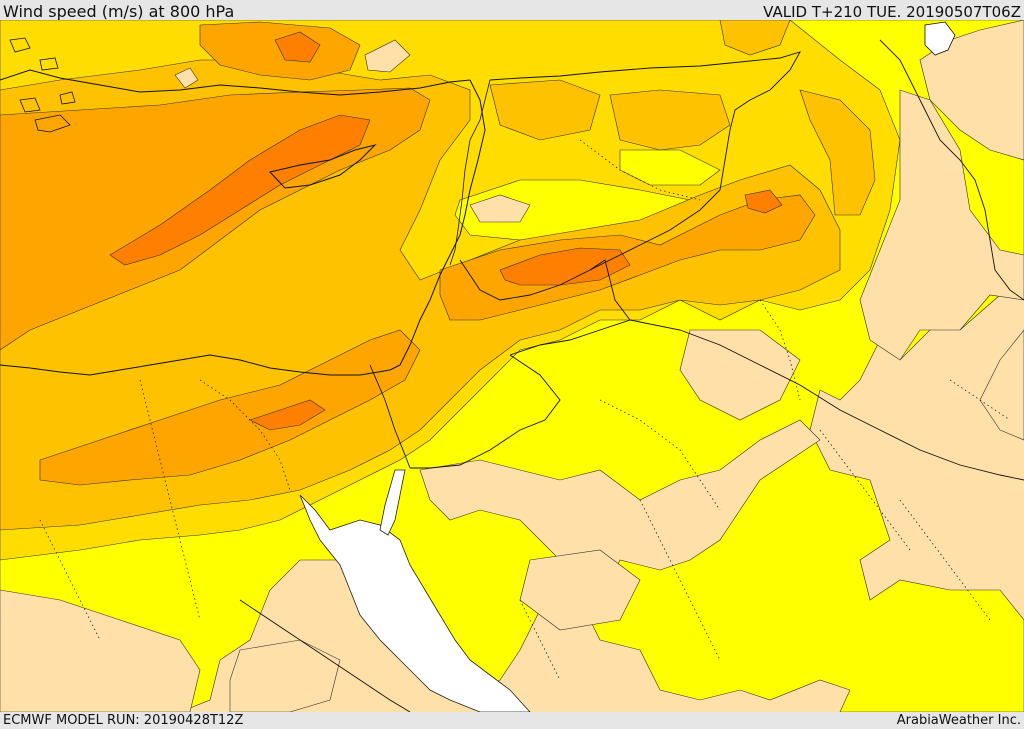 Image resolution: width=1024 pixels, height=729 pixels. Describe the element at coordinates (826, 400) in the screenshot. I see `border-saudi-iraq` at that location.